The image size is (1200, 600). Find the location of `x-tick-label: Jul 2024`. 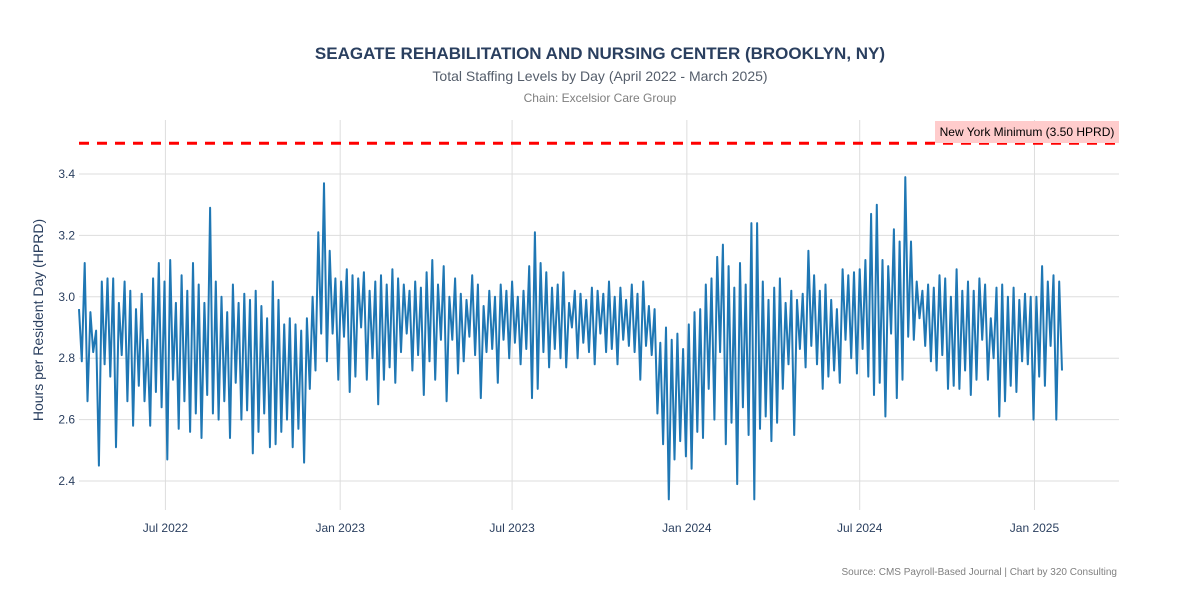

x-tick-label: Jul 2024 is located at coordinates (860, 528).